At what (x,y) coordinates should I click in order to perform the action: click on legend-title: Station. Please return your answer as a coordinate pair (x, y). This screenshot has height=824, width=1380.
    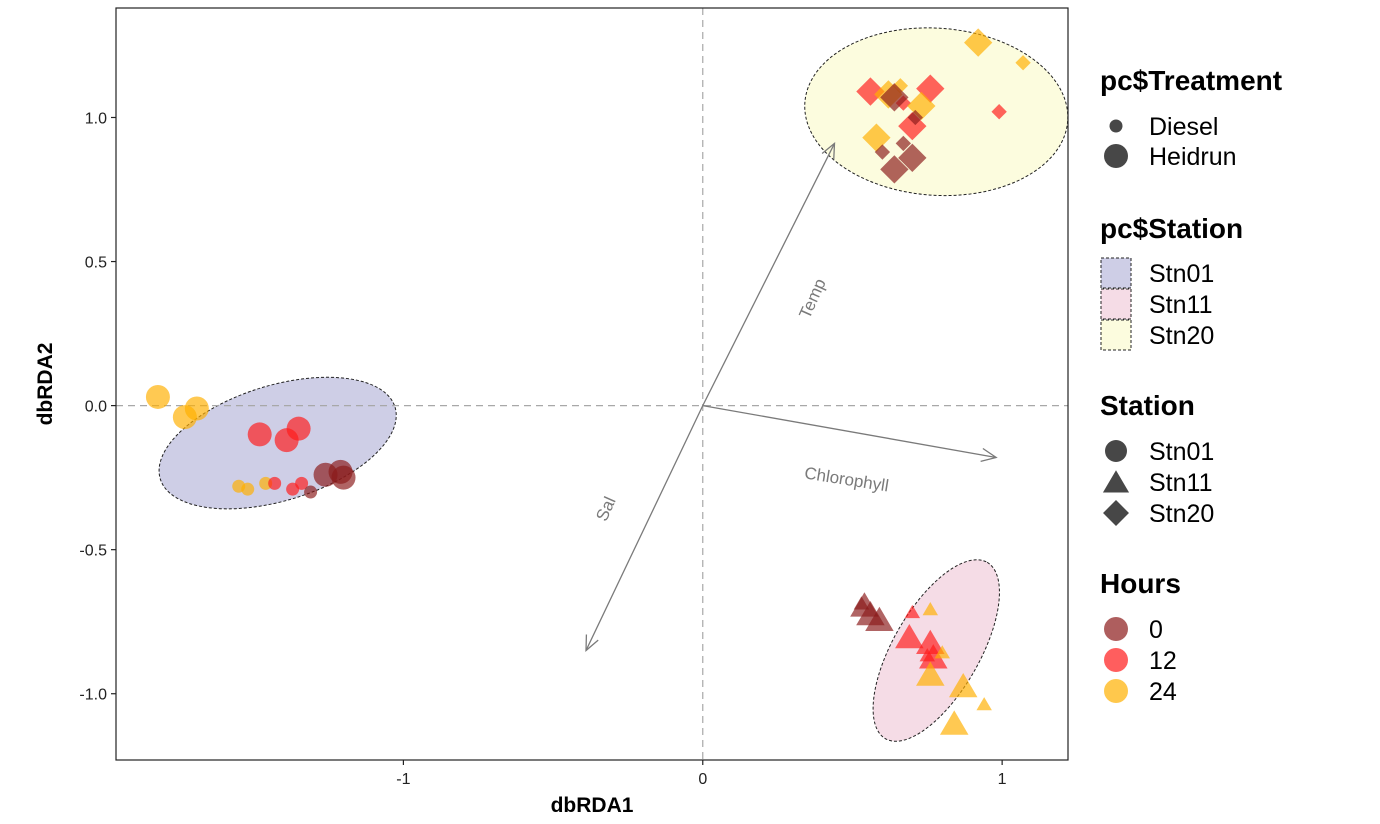
    Looking at the image, I should click on (1147, 405).